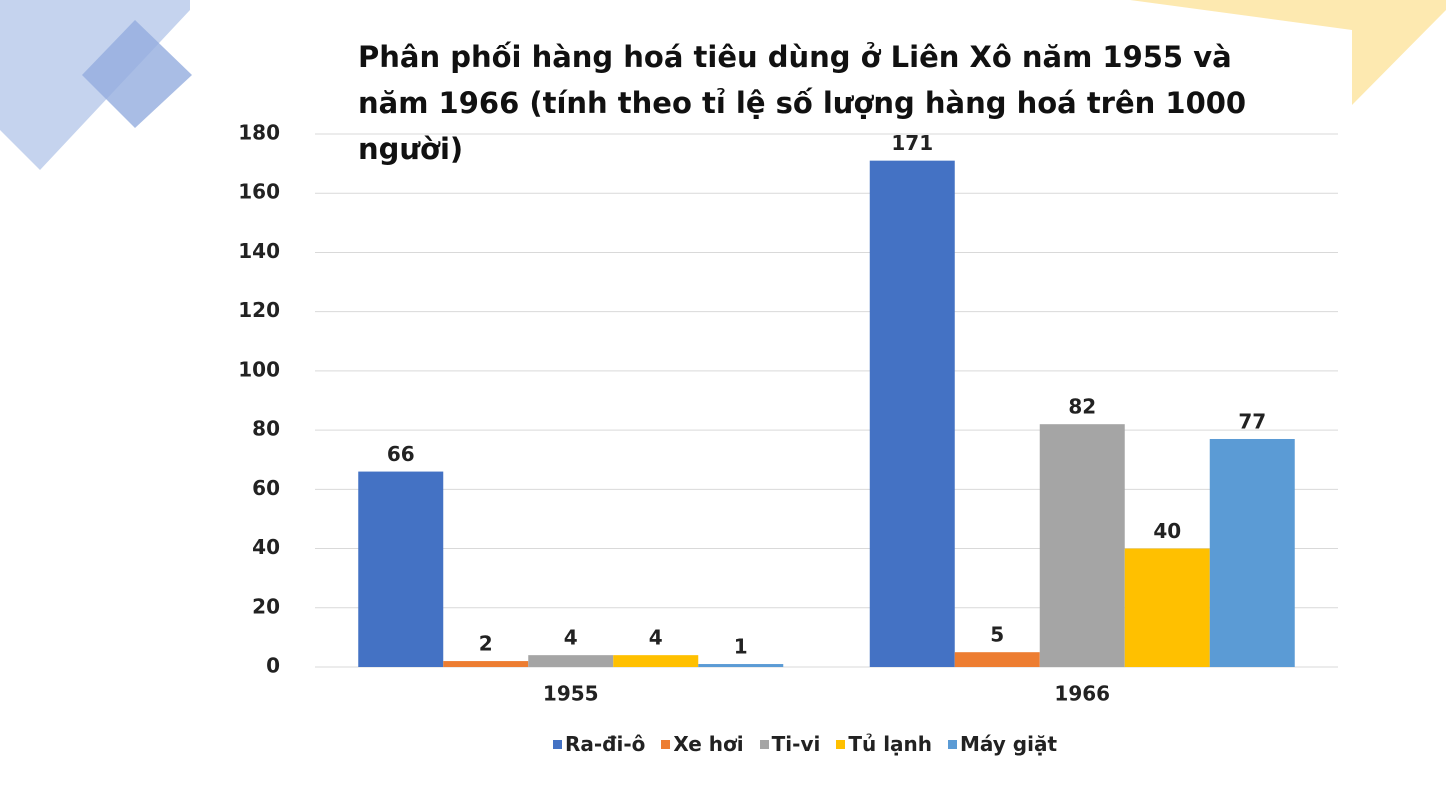 The image size is (1446, 796). Describe the element at coordinates (266, 429) in the screenshot. I see `y-tick-label: 80` at that location.